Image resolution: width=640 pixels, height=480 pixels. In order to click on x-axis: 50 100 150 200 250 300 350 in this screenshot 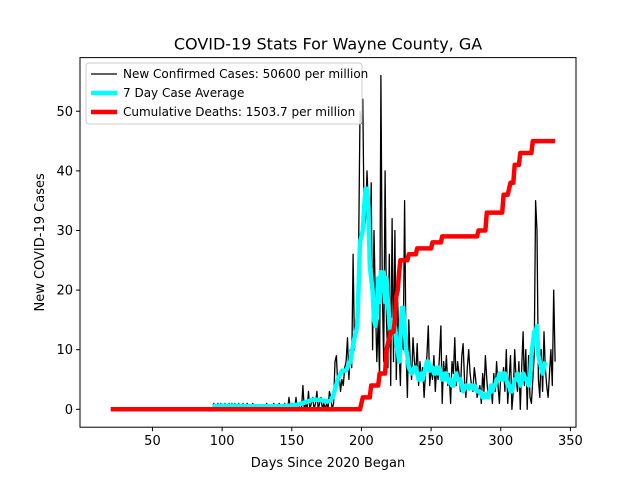, I will do `click(363, 438)`.